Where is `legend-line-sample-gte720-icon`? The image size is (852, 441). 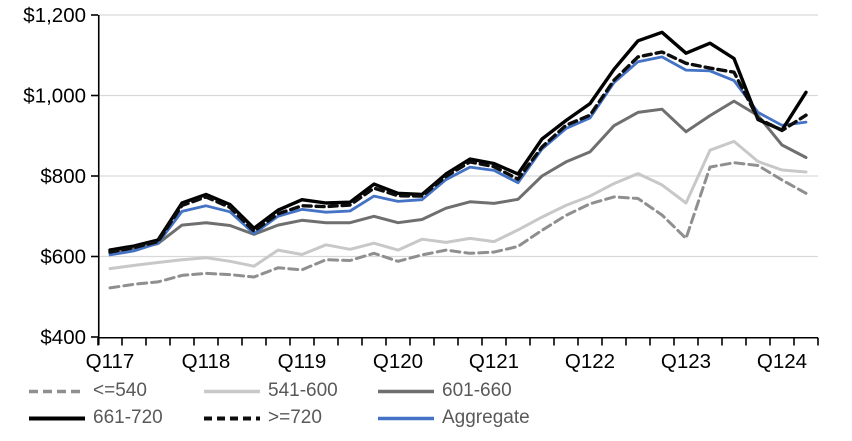 legend-line-sample-gte720-icon is located at coordinates (232, 418).